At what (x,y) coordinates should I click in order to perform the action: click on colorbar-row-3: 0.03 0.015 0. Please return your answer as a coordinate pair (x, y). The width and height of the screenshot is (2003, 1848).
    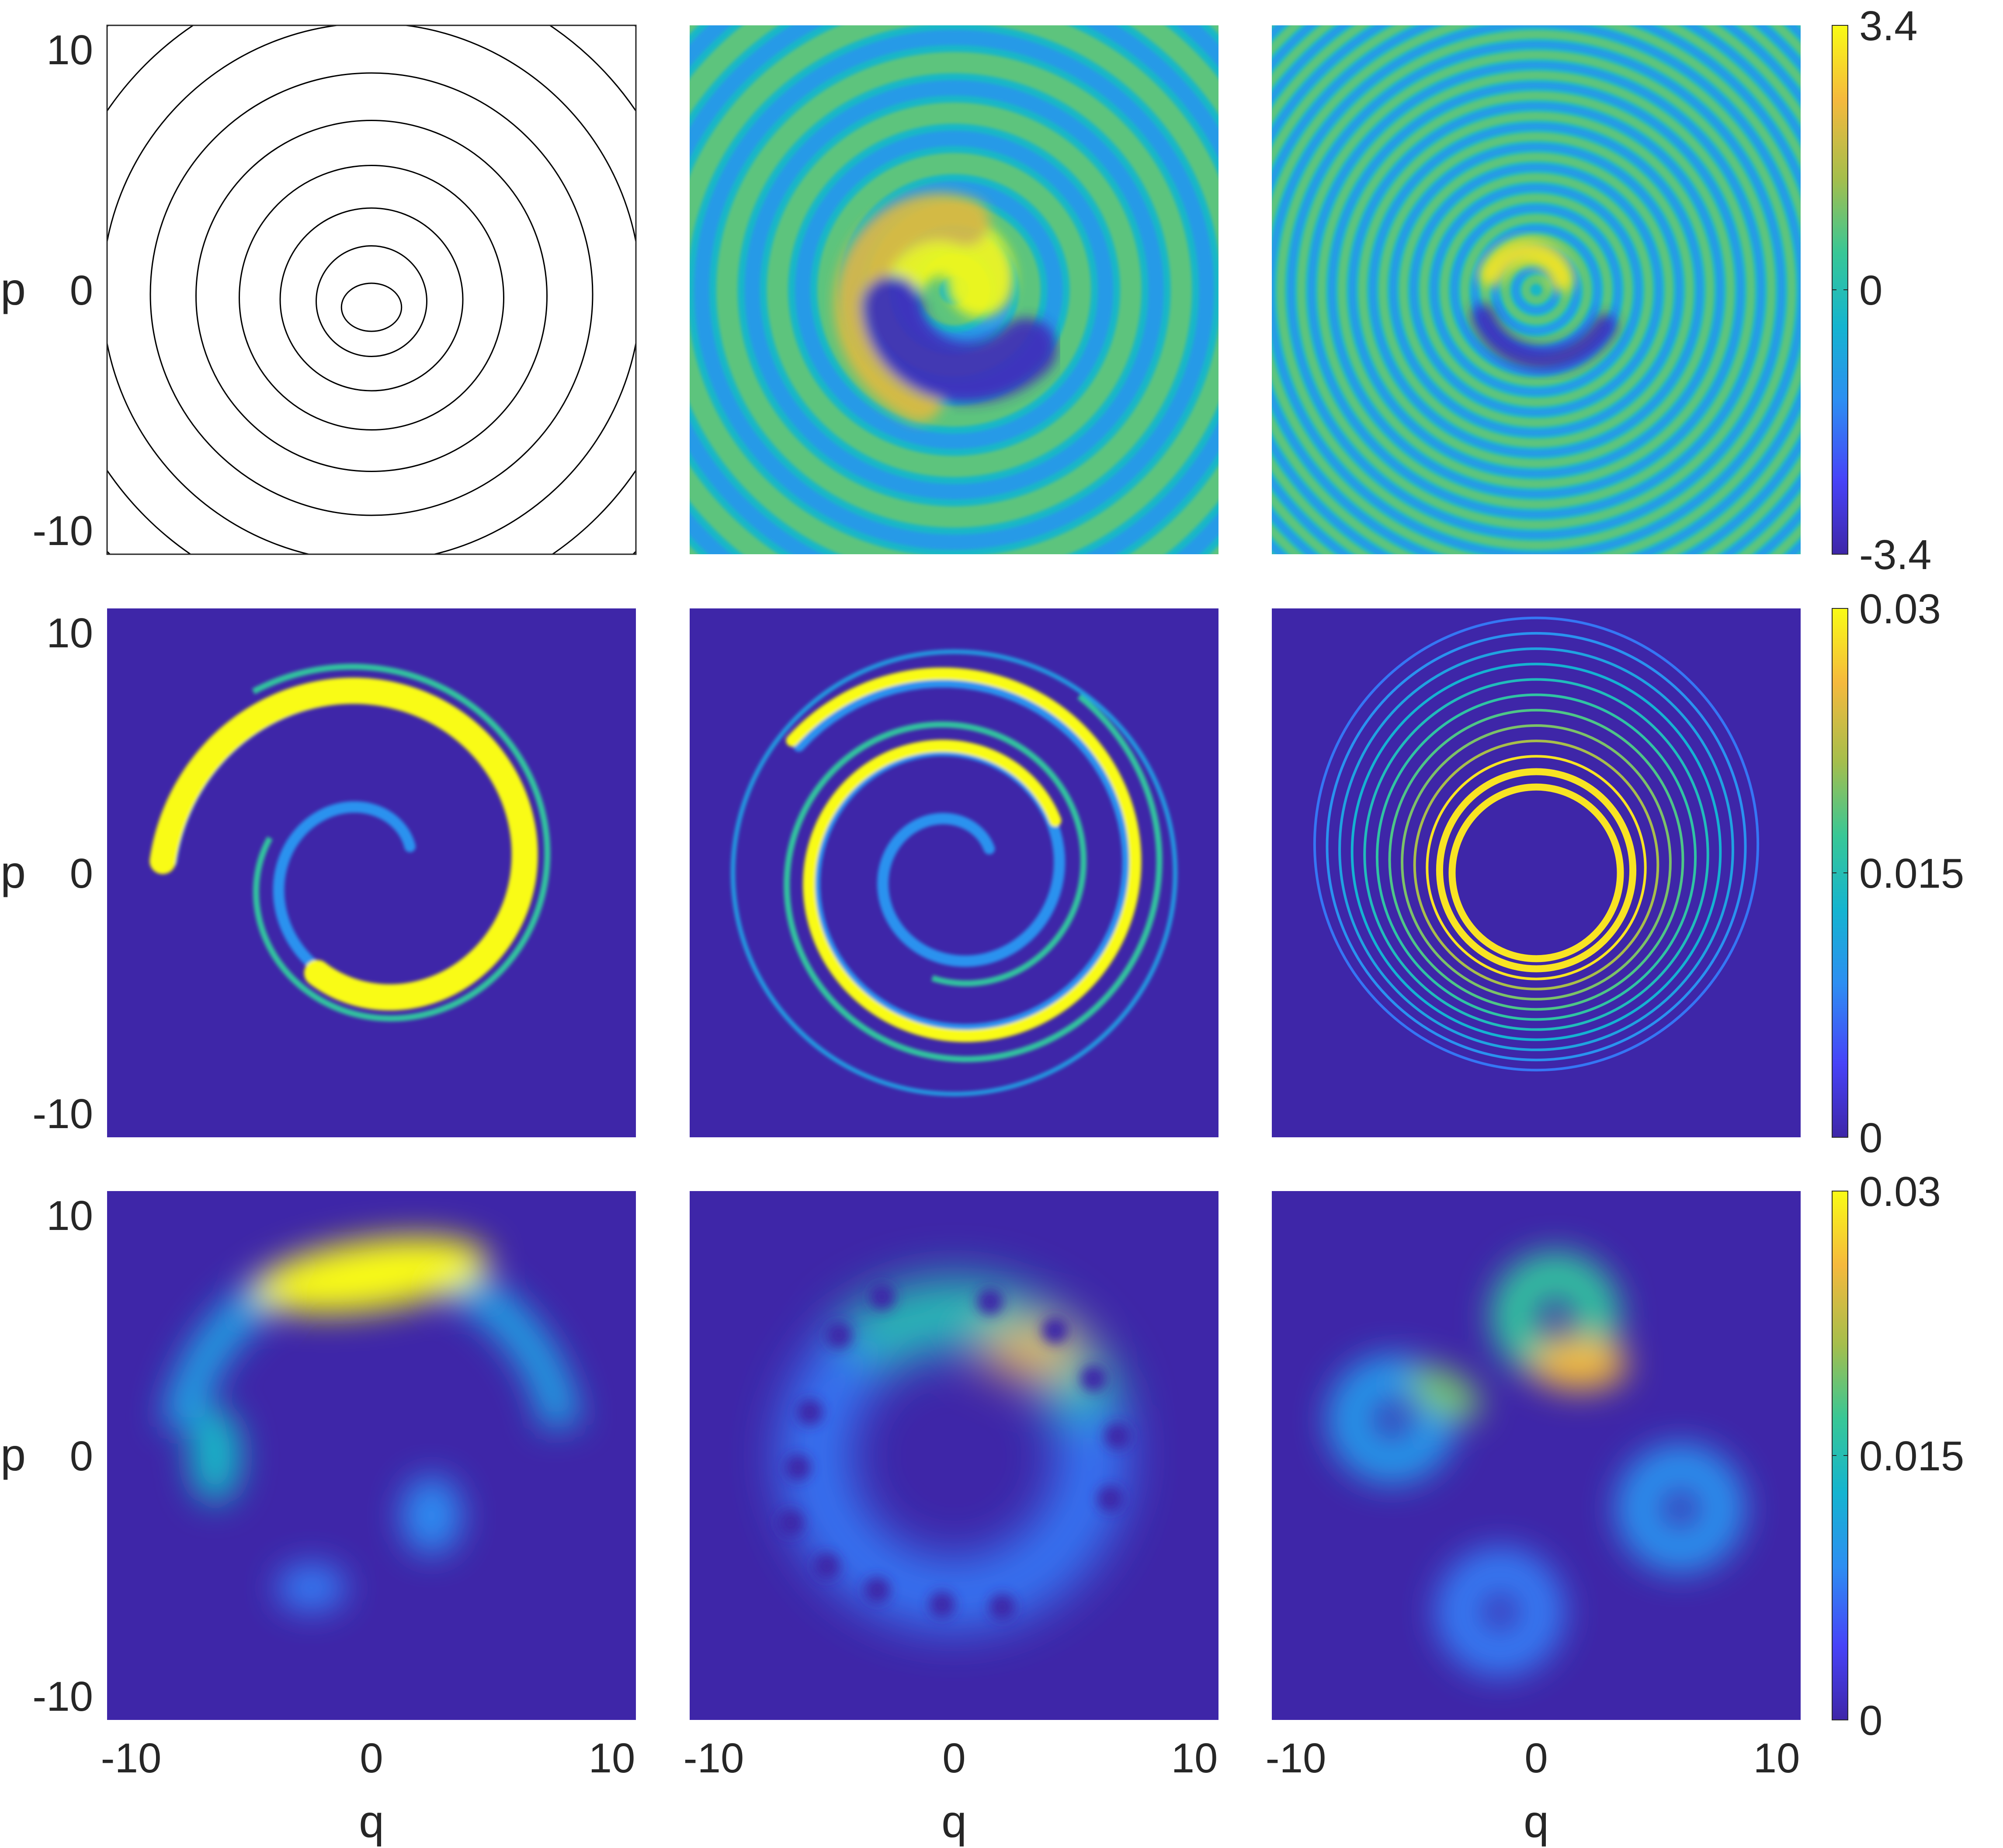
    Looking at the image, I should click on (1898, 1456).